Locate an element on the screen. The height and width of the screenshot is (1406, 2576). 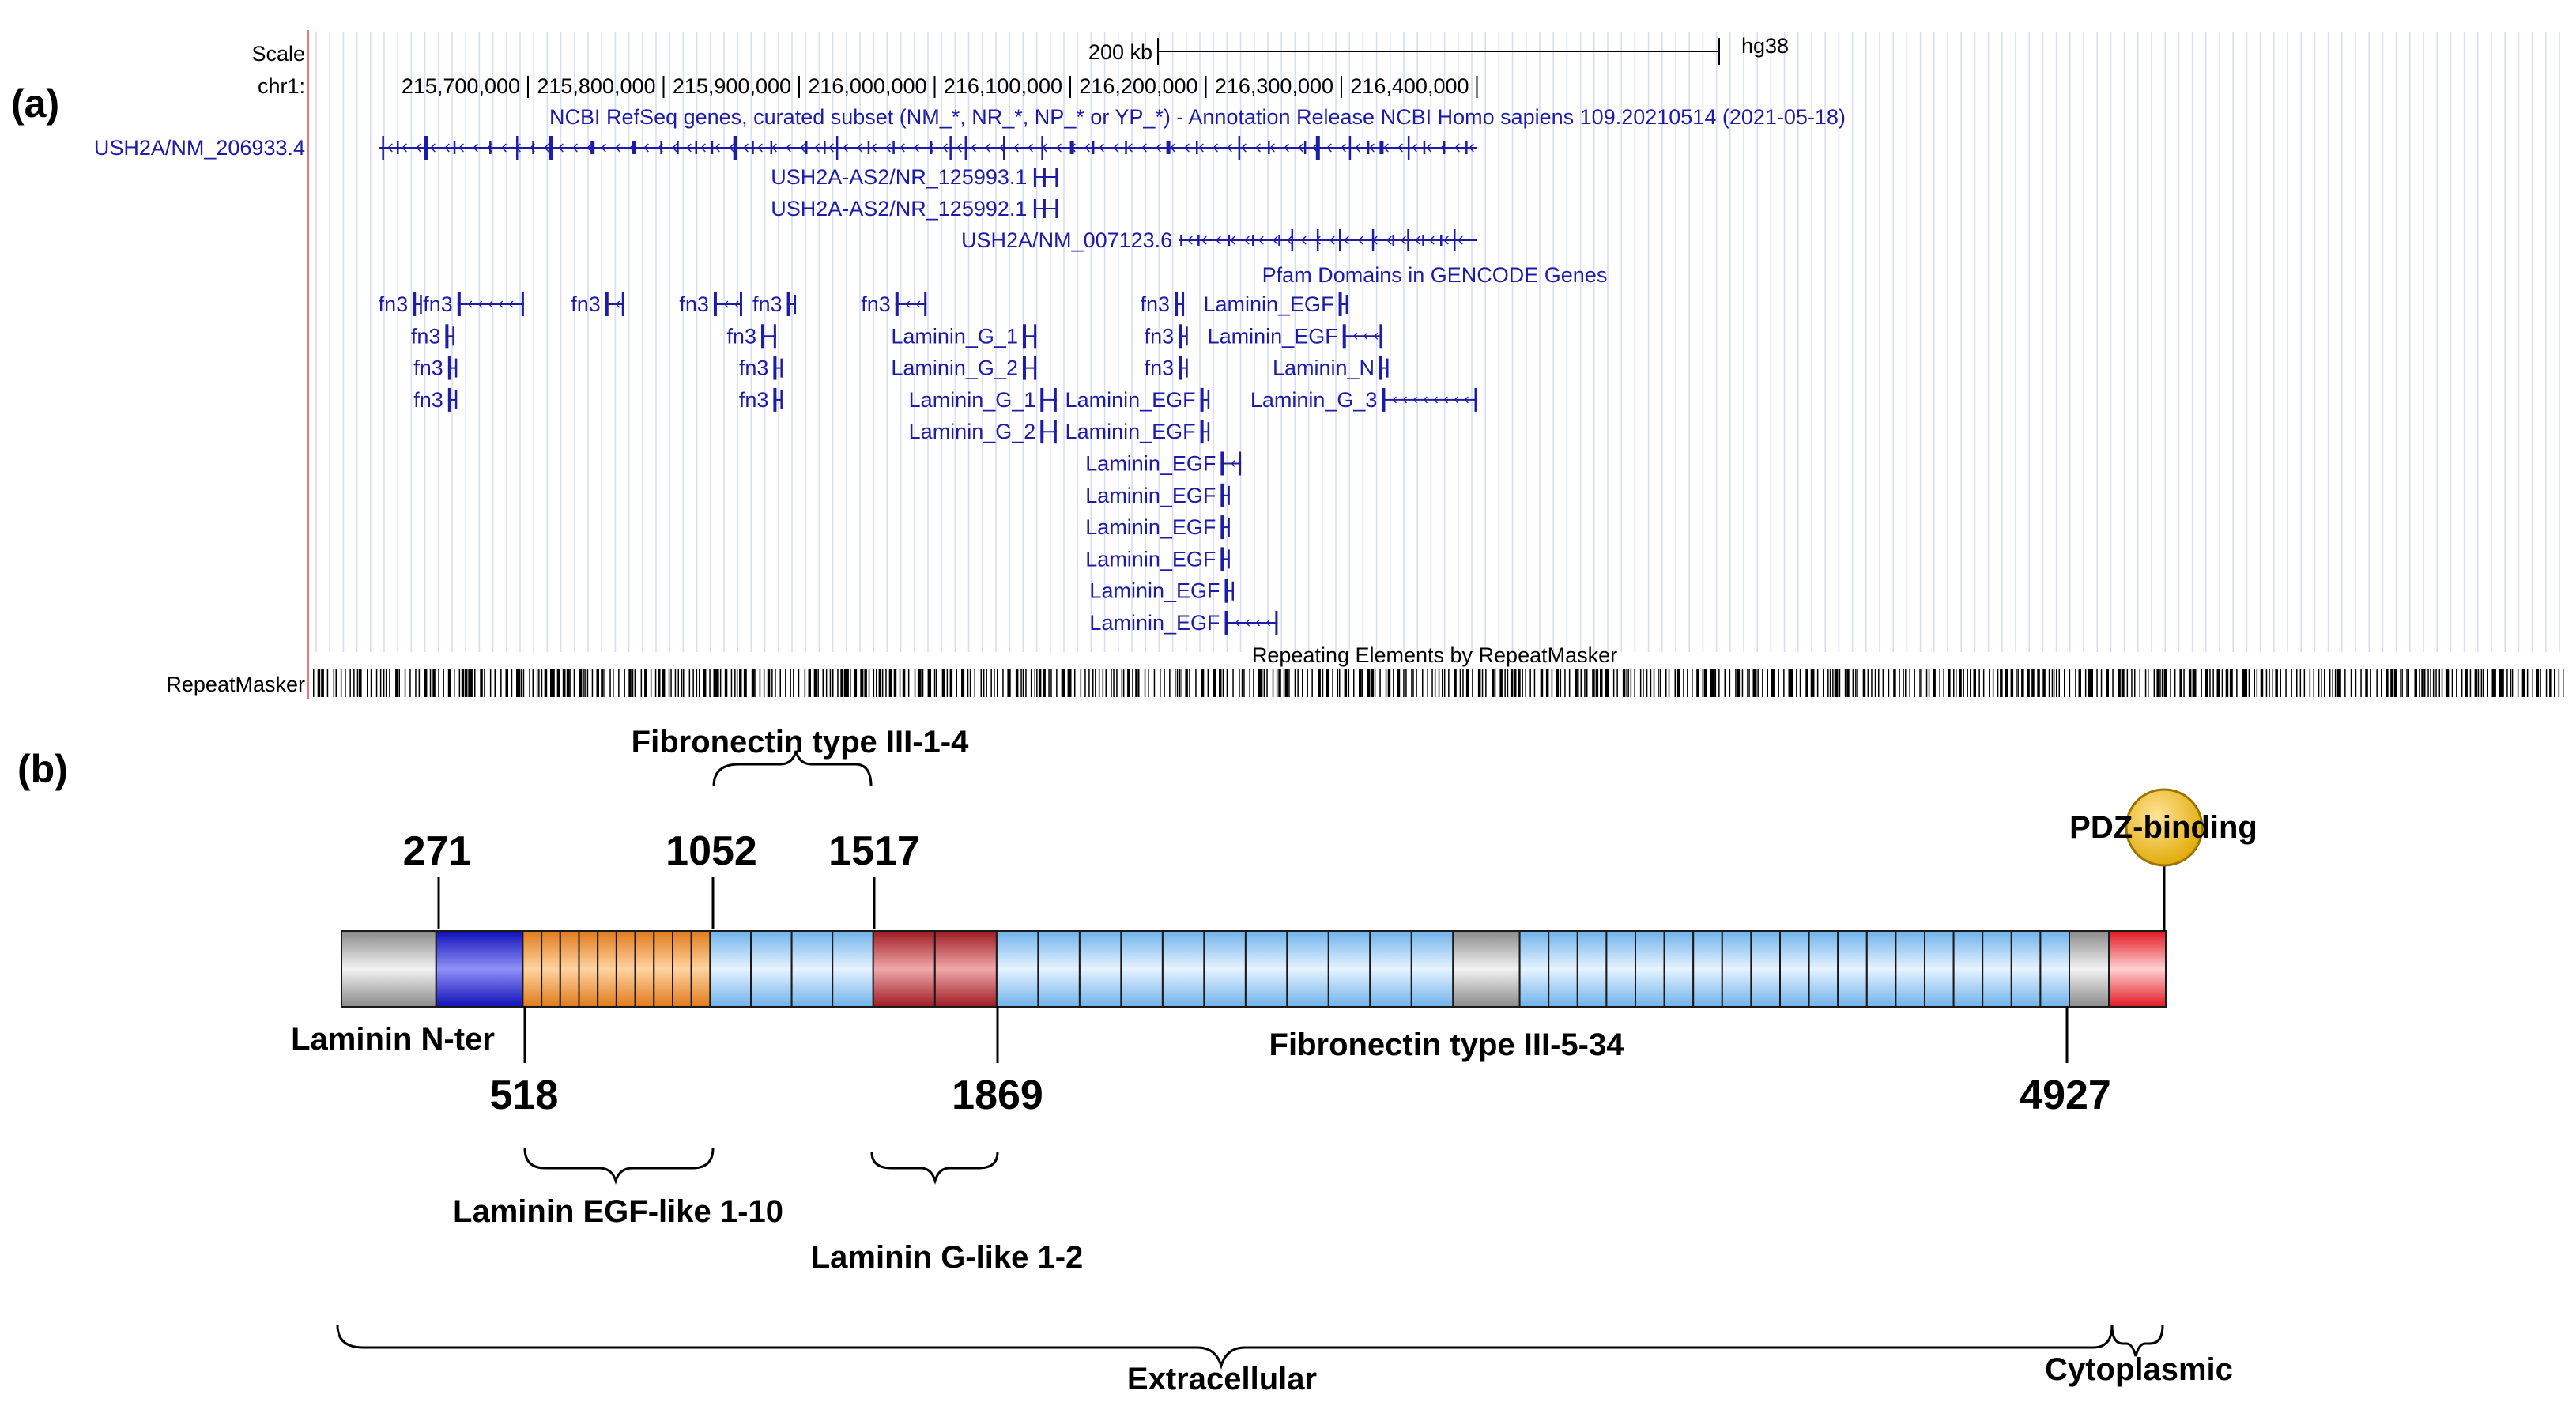
domain-laminin-n-ter is located at coordinates (479, 969).